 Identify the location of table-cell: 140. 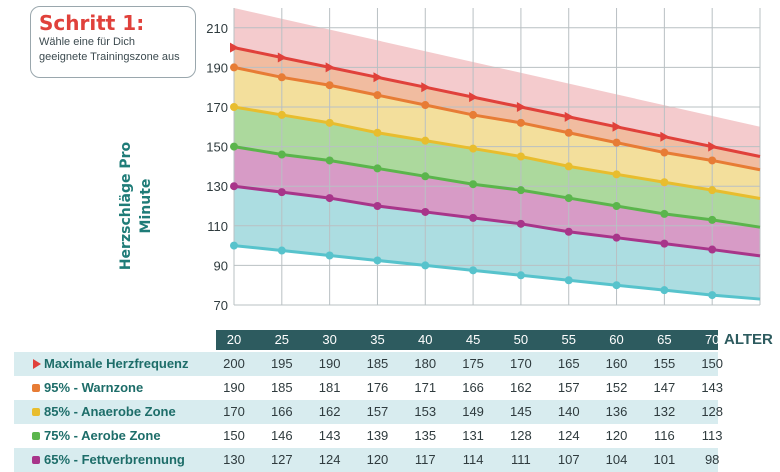
(568, 411).